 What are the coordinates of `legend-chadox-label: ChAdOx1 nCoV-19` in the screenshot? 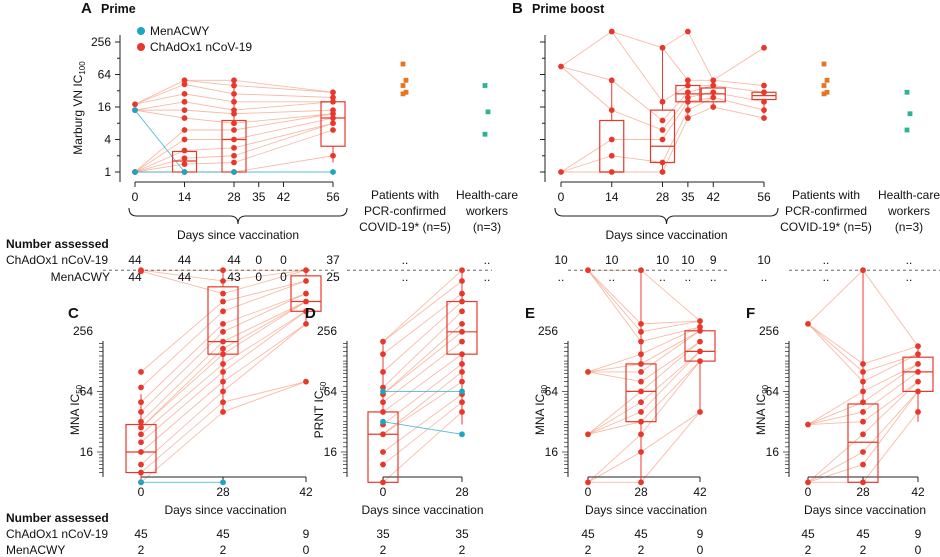 It's located at (201, 47).